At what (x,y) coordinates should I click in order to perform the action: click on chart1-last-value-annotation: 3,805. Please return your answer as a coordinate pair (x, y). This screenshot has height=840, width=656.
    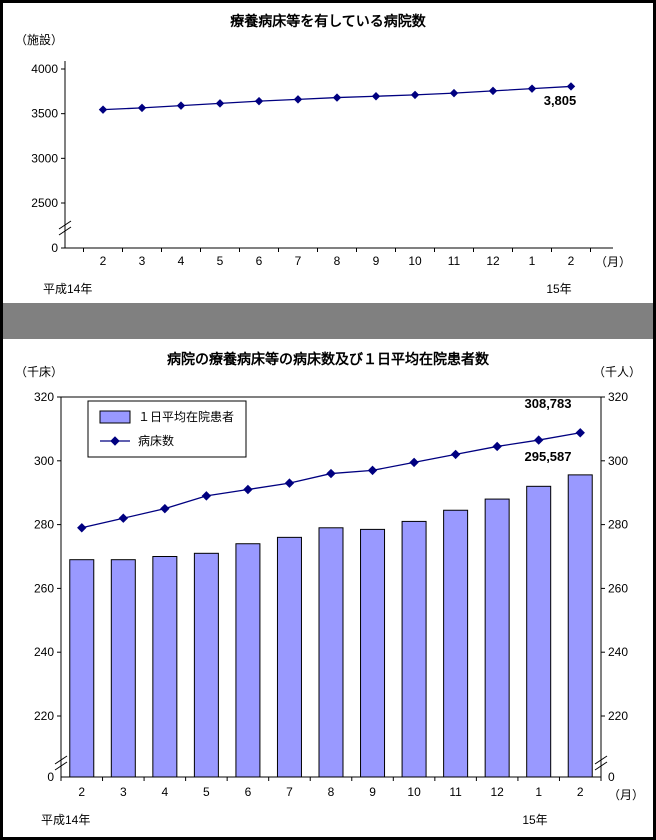
    Looking at the image, I should click on (560, 100).